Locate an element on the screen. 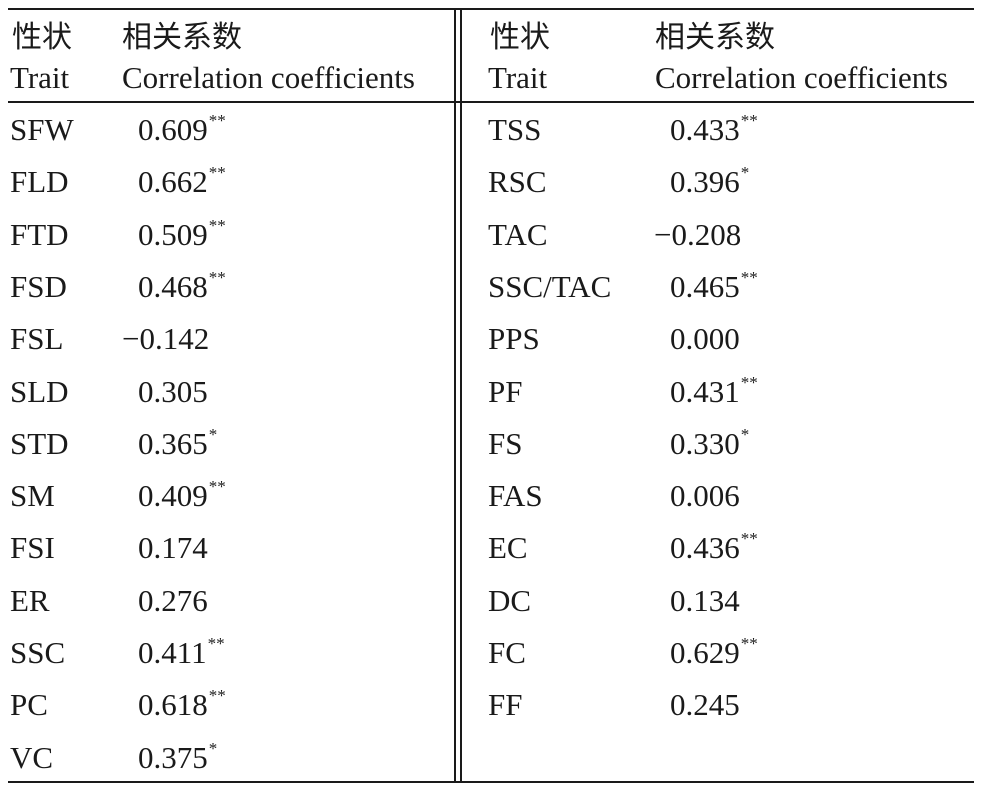  correlation-value: 0.330 is located at coordinates (705, 443).